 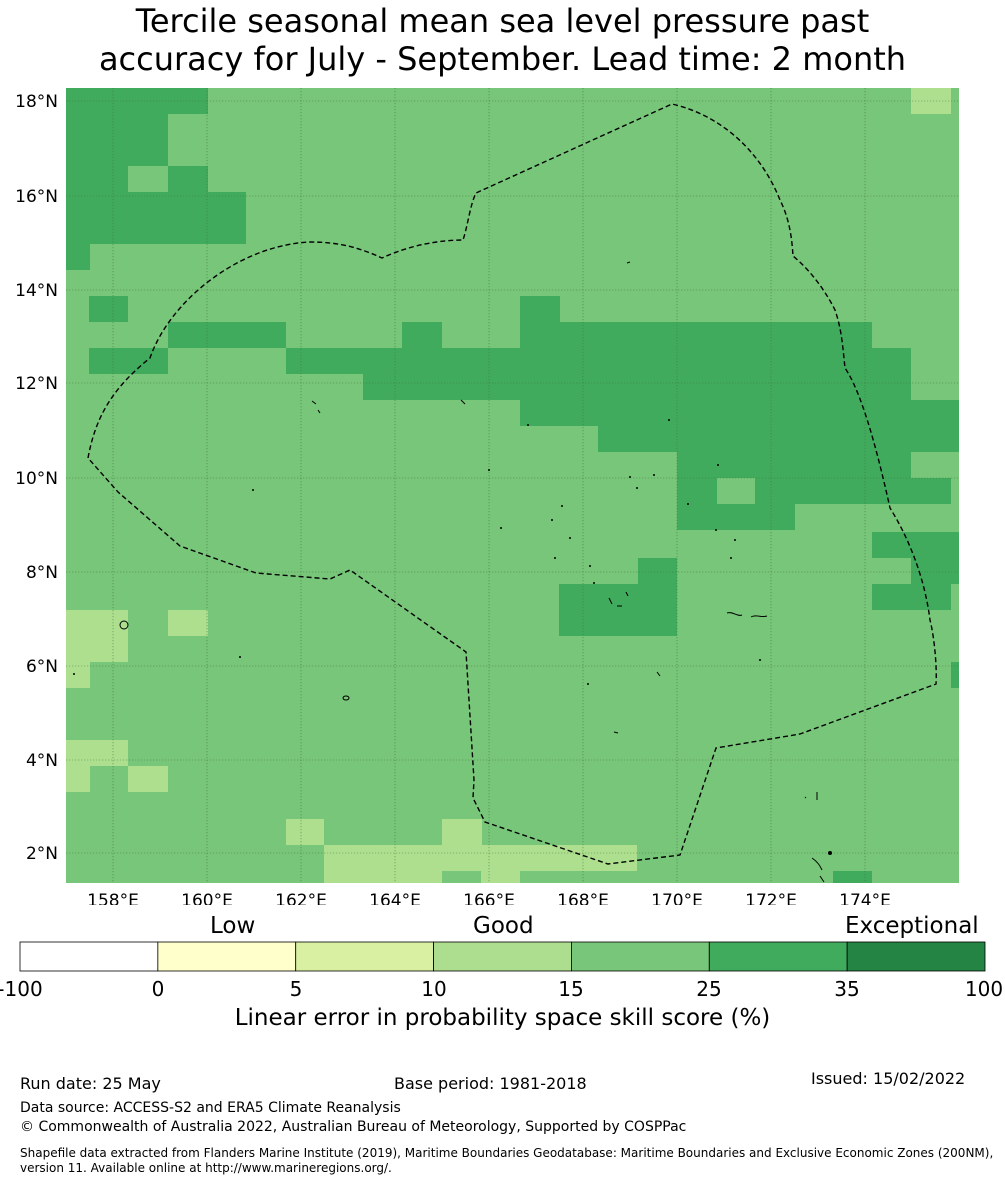 I want to click on colorbar-category-low: Low, so click(x=233, y=926).